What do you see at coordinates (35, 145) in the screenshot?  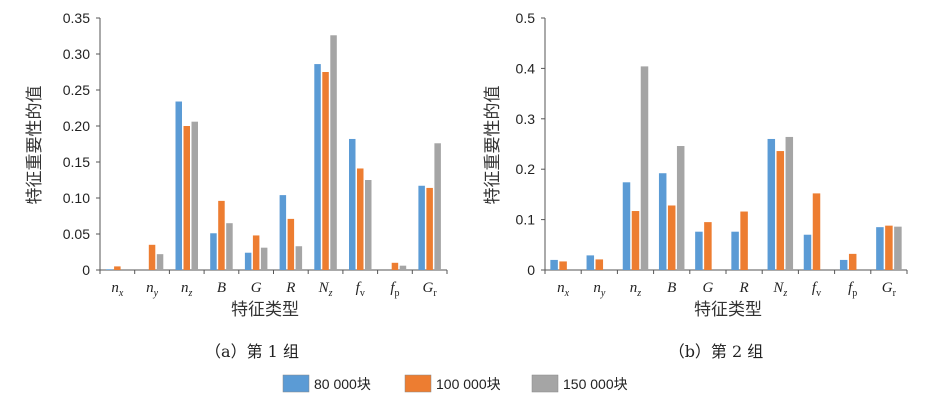 I see `y-axis-title-a: 特征重要性的值` at bounding box center [35, 145].